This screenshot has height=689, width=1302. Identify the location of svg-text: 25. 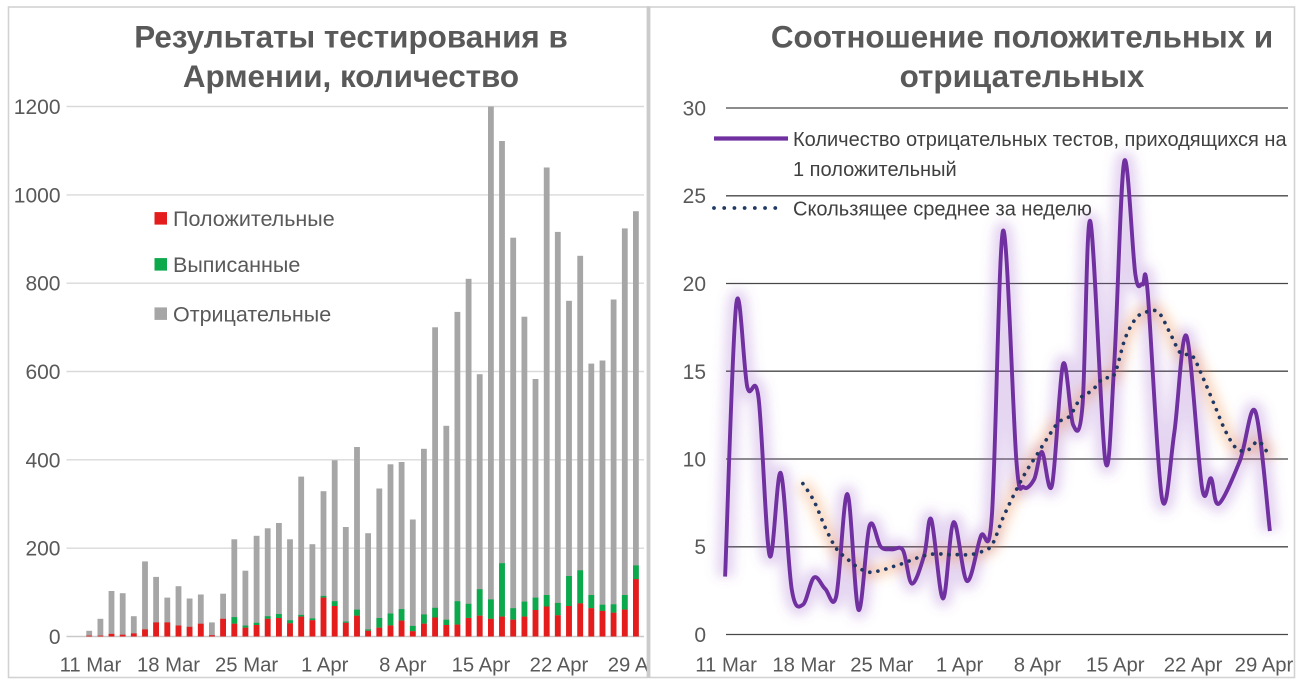
(694, 196).